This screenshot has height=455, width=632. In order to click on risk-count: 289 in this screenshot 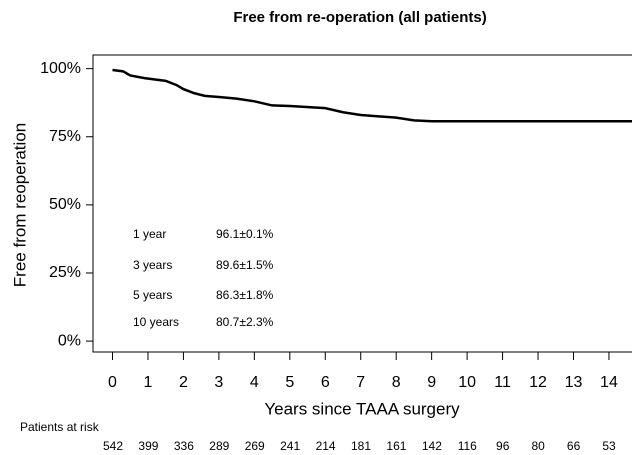, I will do `click(219, 446)`.